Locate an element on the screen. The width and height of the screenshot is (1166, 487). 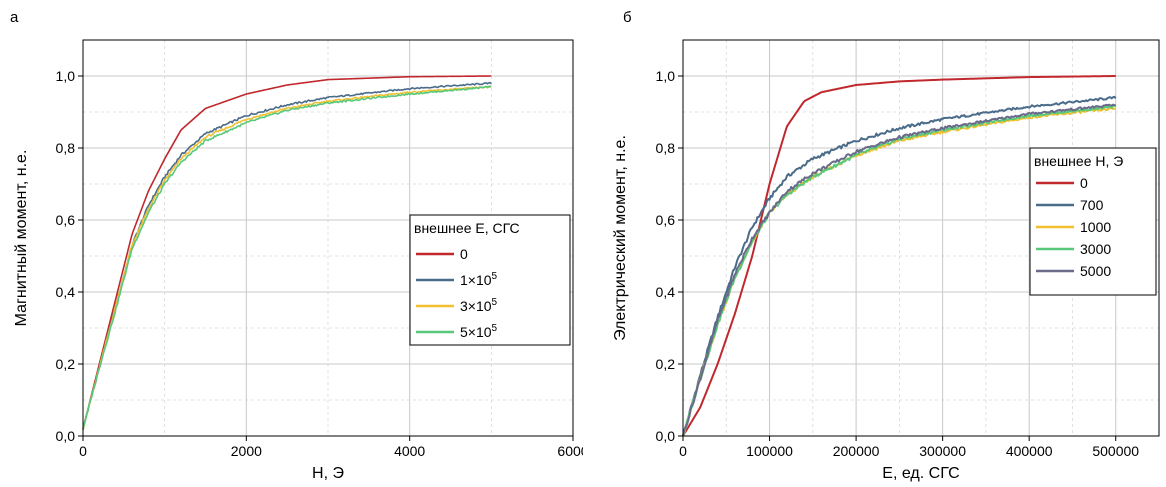
legend-label-3×10^5: 3×10⁵ is located at coordinates (479, 305).